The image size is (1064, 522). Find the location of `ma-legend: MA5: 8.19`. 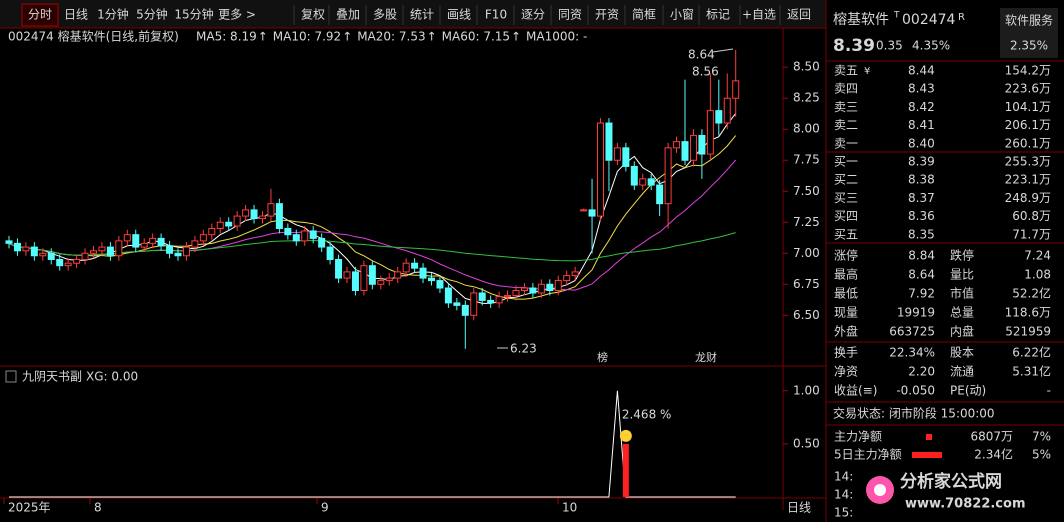

ma-legend: MA5: 8.19 is located at coordinates (226, 37).